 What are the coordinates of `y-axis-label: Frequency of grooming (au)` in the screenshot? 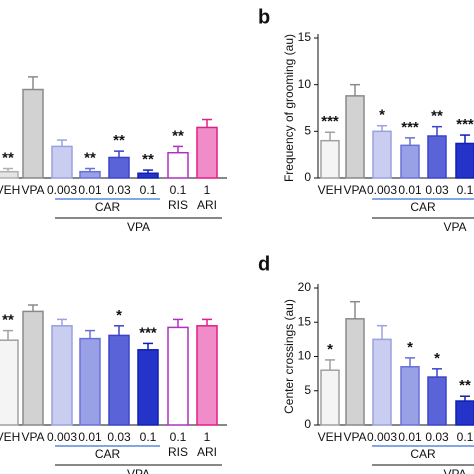 It's located at (289, 108).